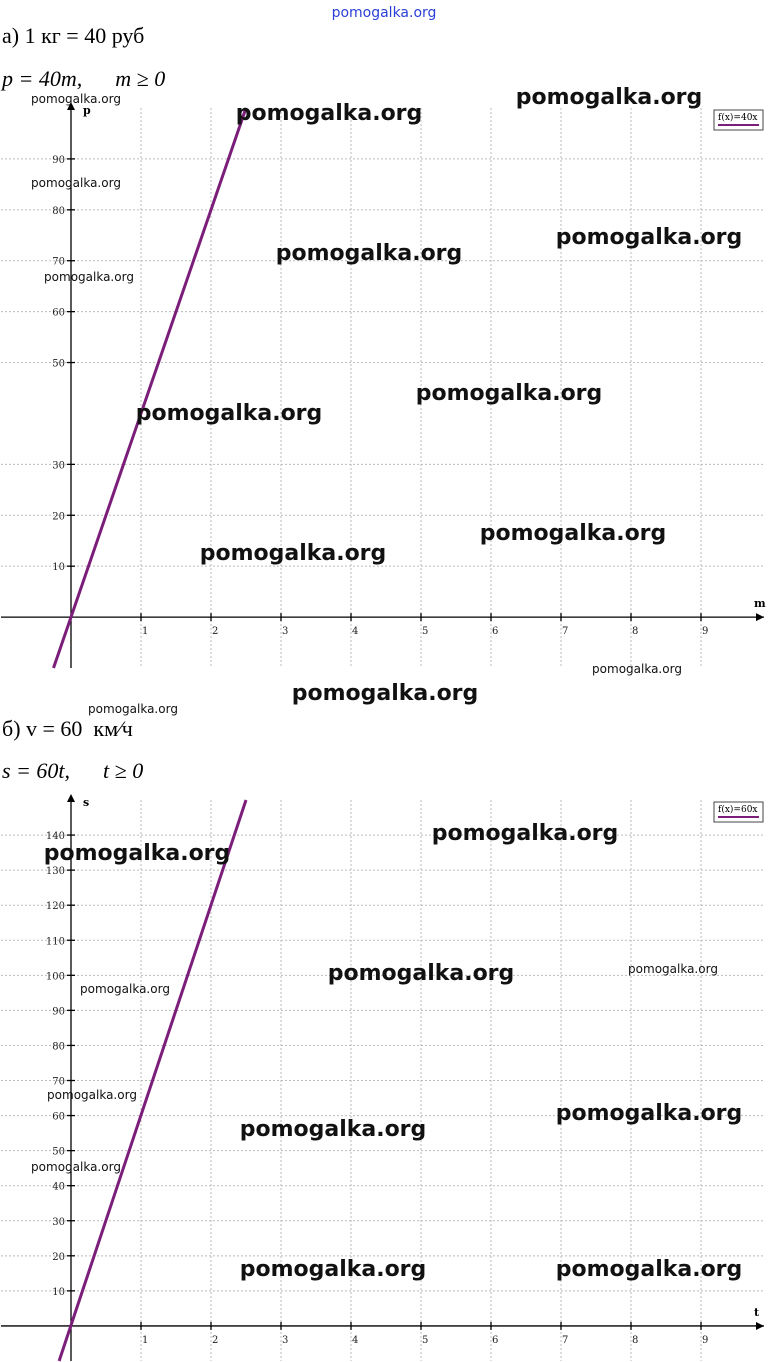  What do you see at coordinates (87, 110) in the screenshot?
I see `y-axis-label: p` at bounding box center [87, 110].